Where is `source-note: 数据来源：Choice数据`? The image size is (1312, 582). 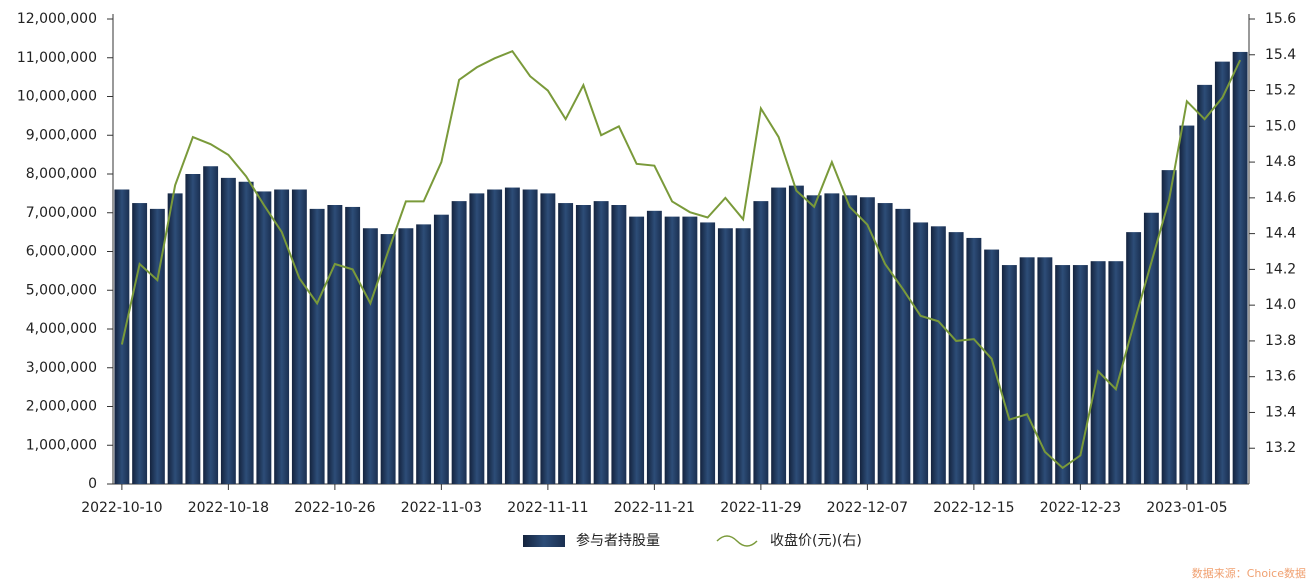 source-note: 数据来源：Choice数据 is located at coordinates (1249, 573).